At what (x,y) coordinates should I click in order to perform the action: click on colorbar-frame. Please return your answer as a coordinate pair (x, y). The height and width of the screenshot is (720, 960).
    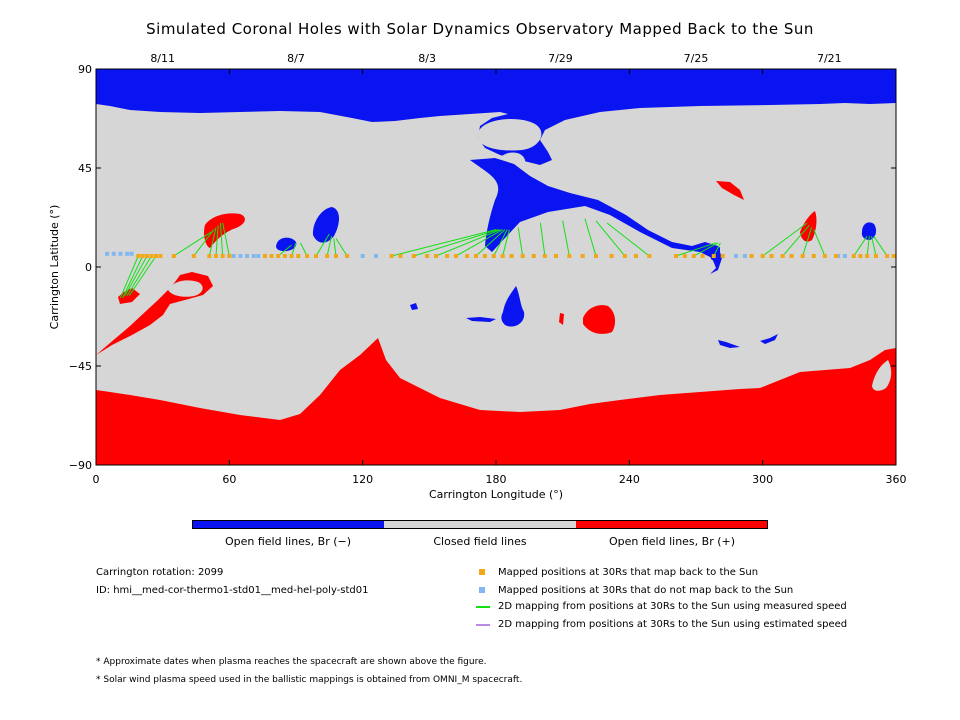
    Looking at the image, I should click on (480, 524).